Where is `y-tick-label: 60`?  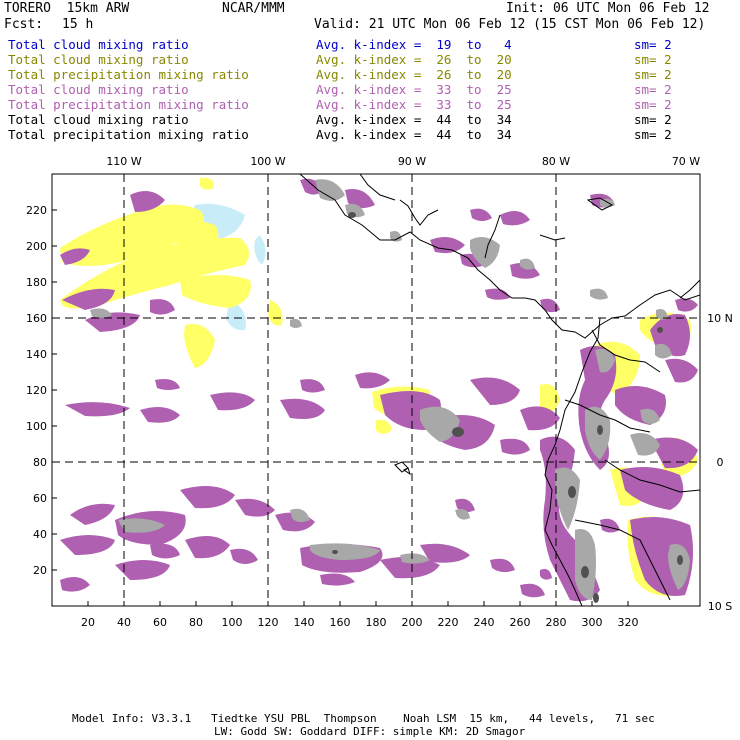 y-tick-label: 60 is located at coordinates (40, 498).